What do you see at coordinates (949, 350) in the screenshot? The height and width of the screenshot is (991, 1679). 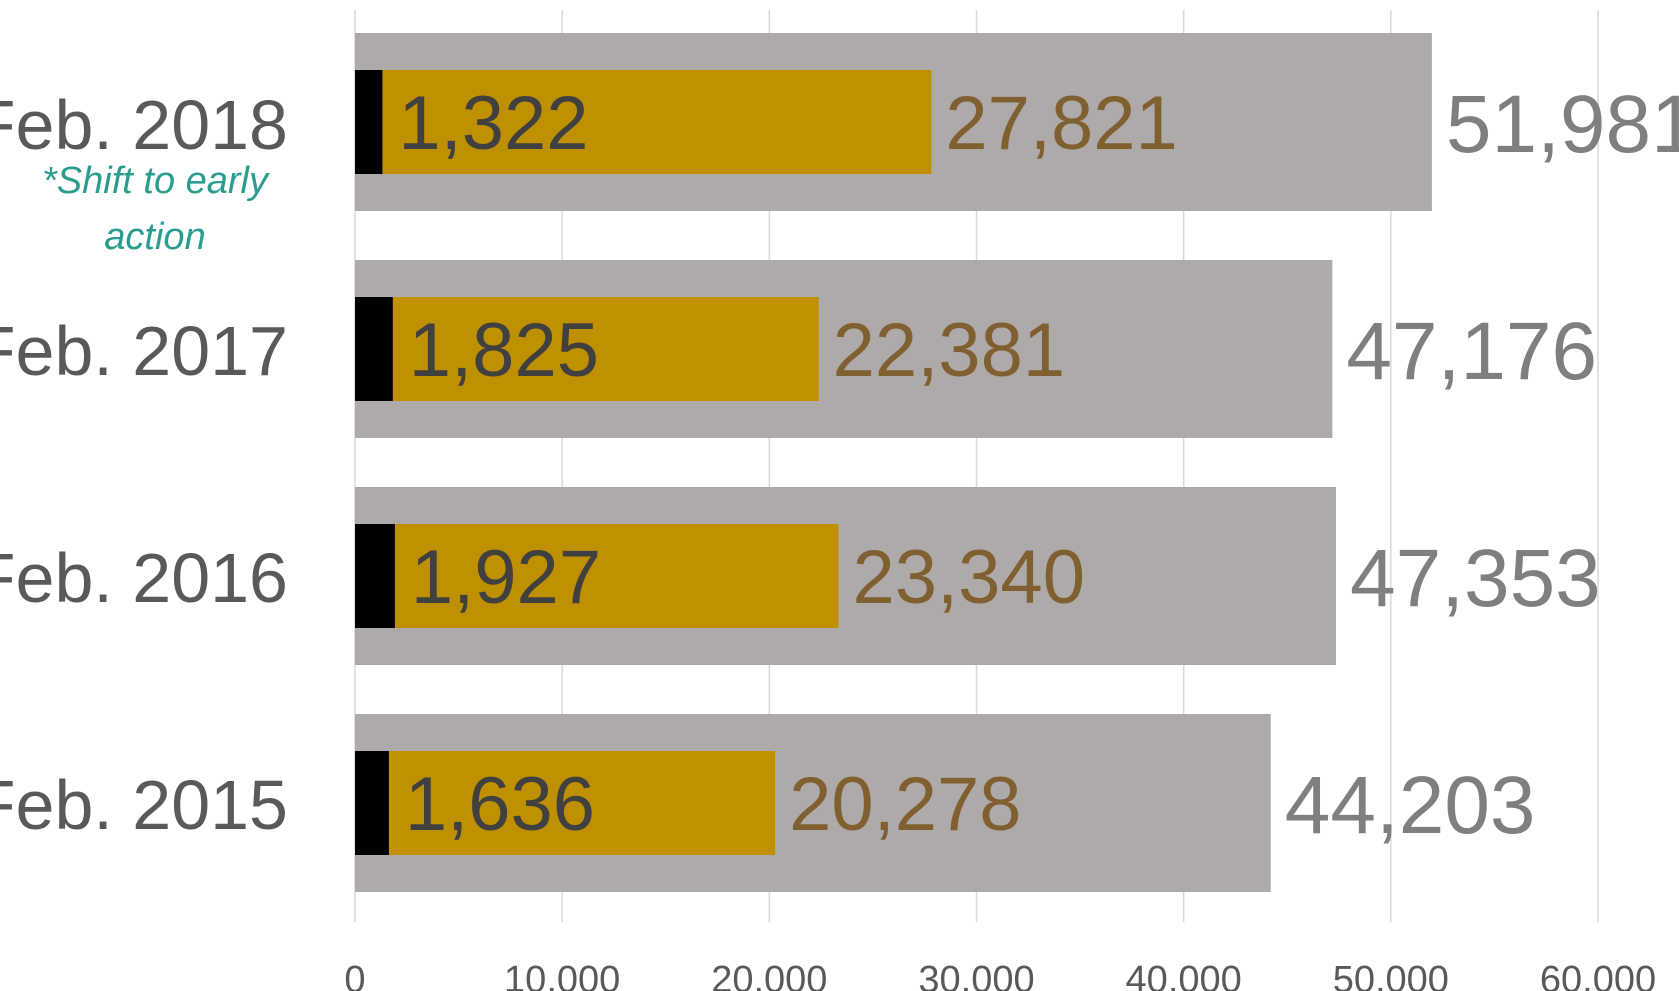 I see `data-label-middle: 22,381` at bounding box center [949, 350].